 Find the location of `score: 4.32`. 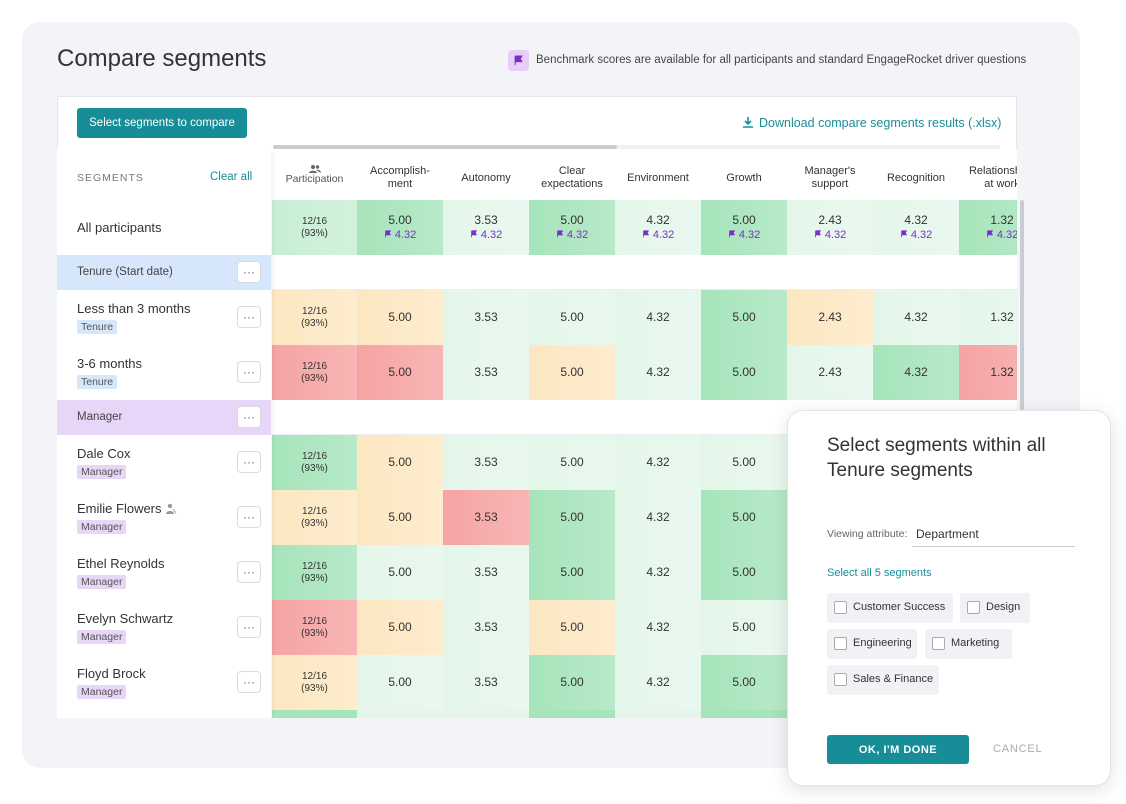

score: 4.32 is located at coordinates (658, 682).